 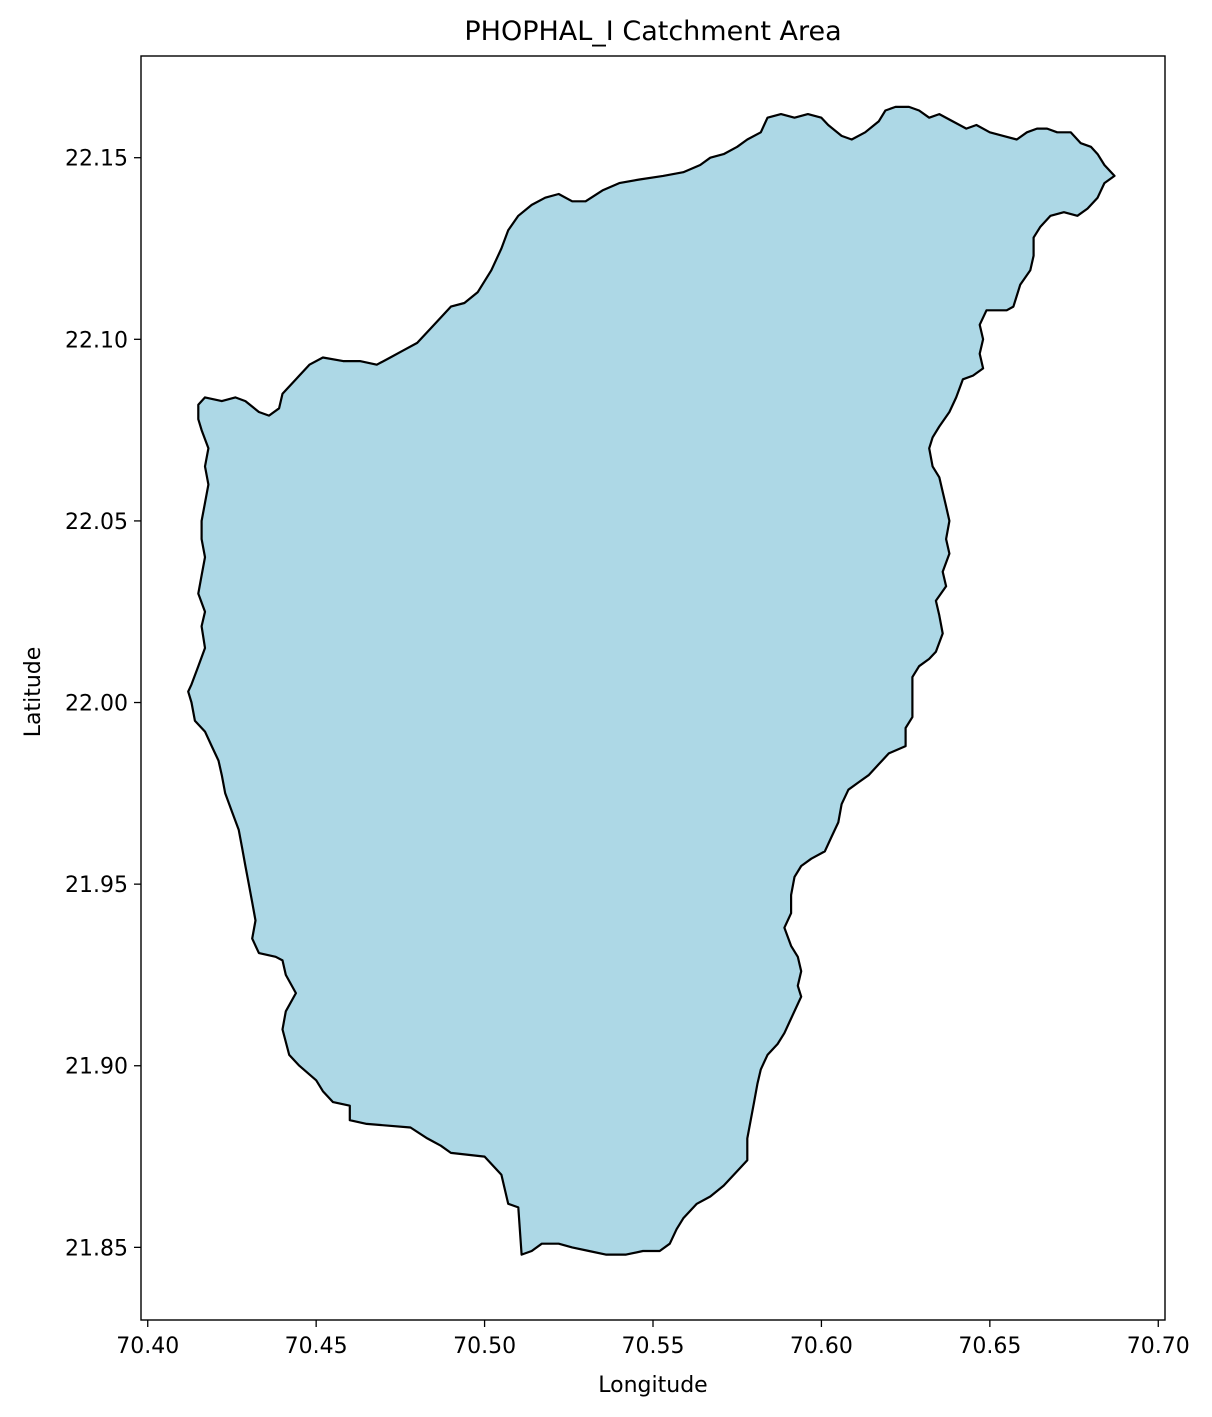 What do you see at coordinates (652, 1385) in the screenshot?
I see `x-axis-label: Longitude` at bounding box center [652, 1385].